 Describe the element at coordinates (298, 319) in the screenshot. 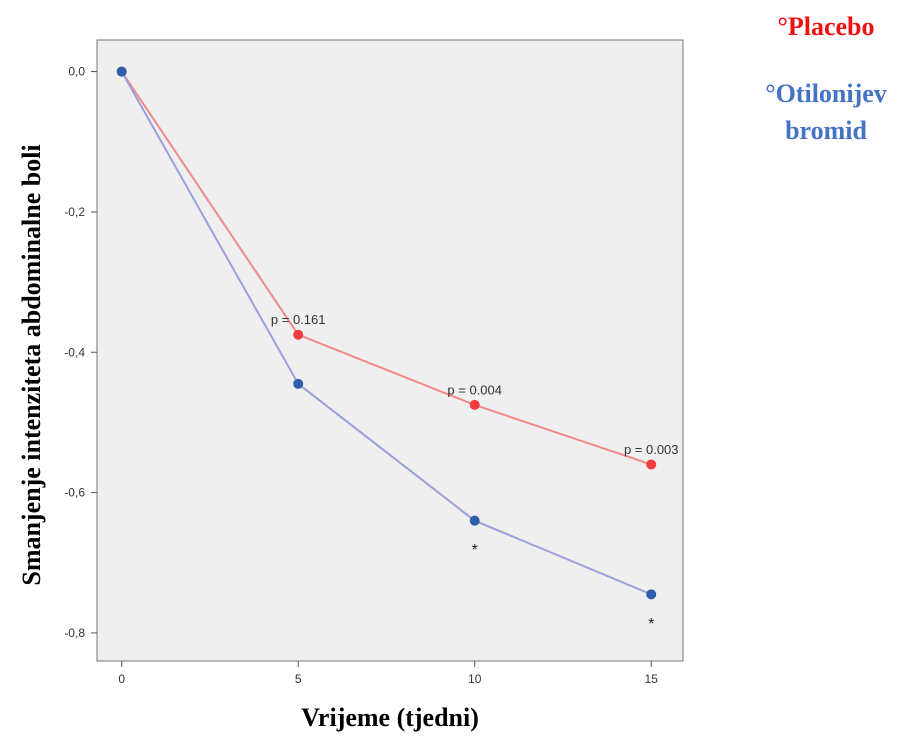

I see `p-value-label: p = 0.161` at that location.